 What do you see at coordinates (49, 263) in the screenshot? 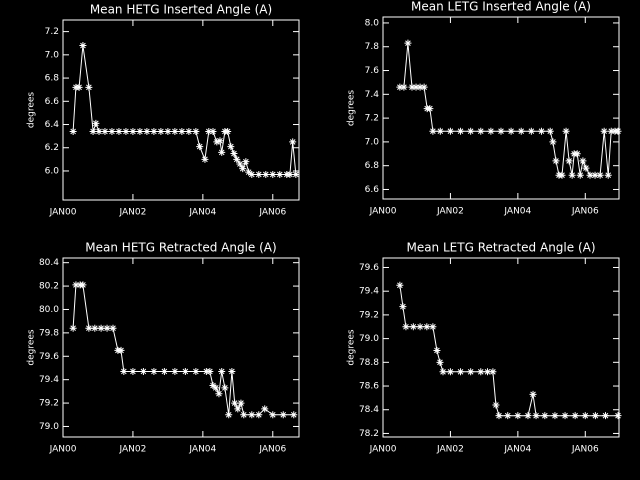
I see `y-tick-label: 80.4` at bounding box center [49, 263].